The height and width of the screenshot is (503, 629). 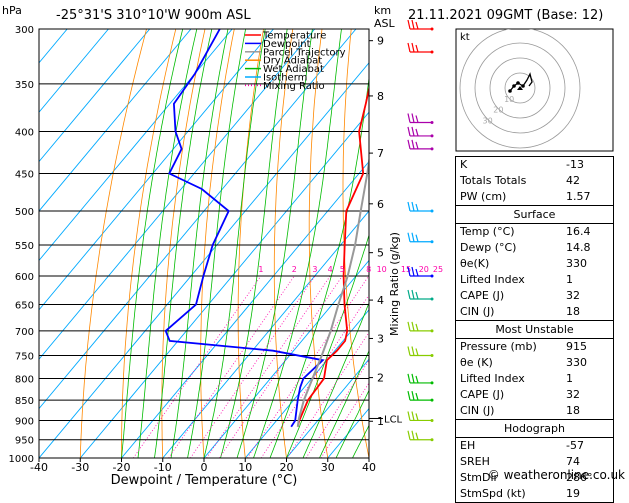 I want to click on surface-value: 32, so click(x=573, y=296).